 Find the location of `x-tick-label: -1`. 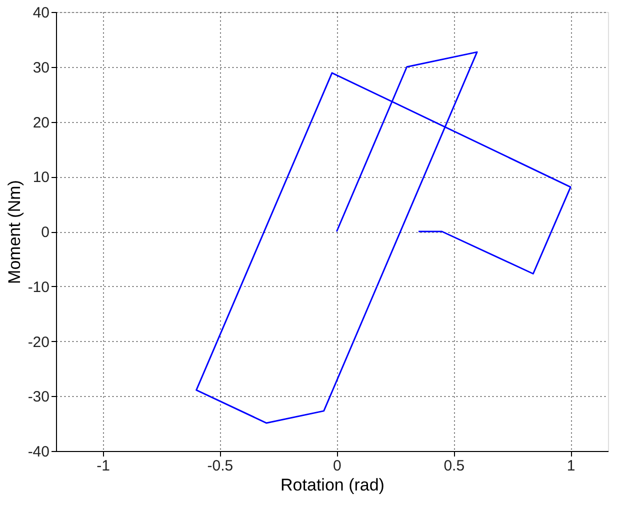

x-tick-label: -1 is located at coordinates (103, 466).